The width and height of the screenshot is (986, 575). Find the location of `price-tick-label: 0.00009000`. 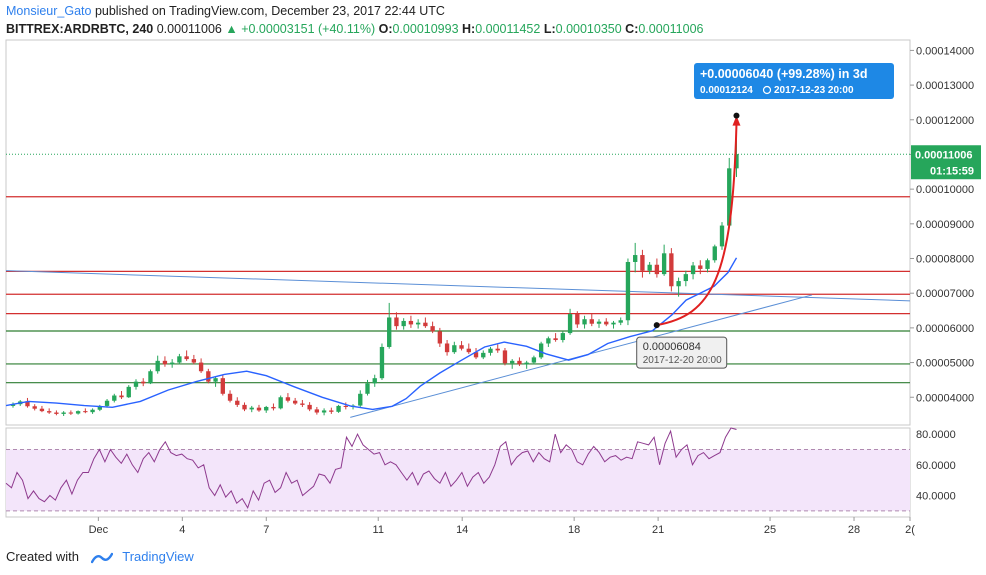

price-tick-label: 0.00009000 is located at coordinates (945, 225).